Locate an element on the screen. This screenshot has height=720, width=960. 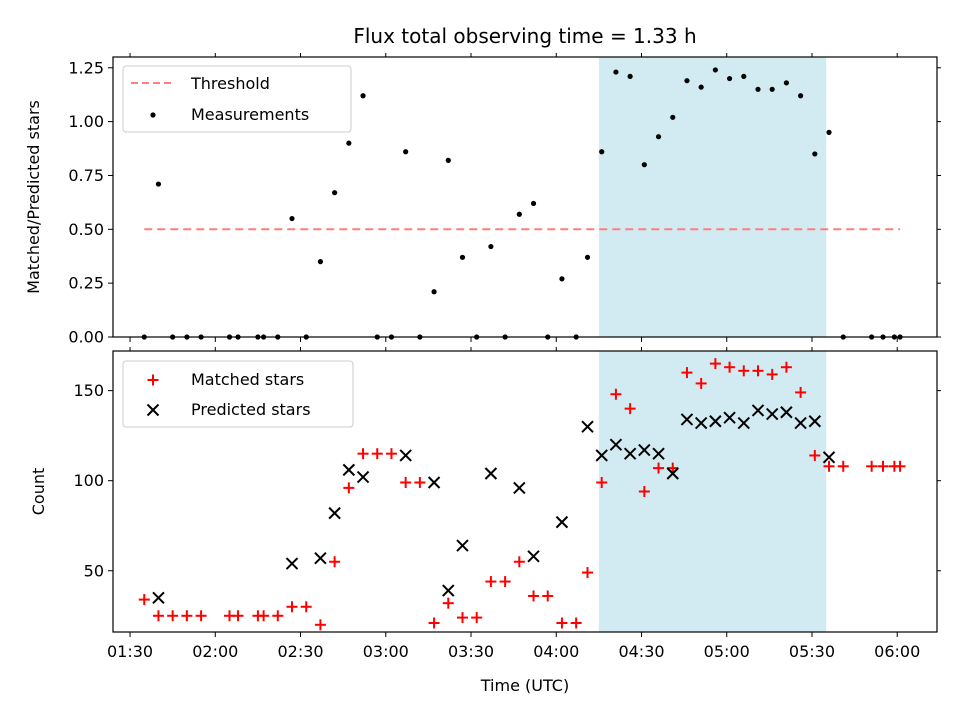
y-tick-label: 100 is located at coordinates (88, 480).